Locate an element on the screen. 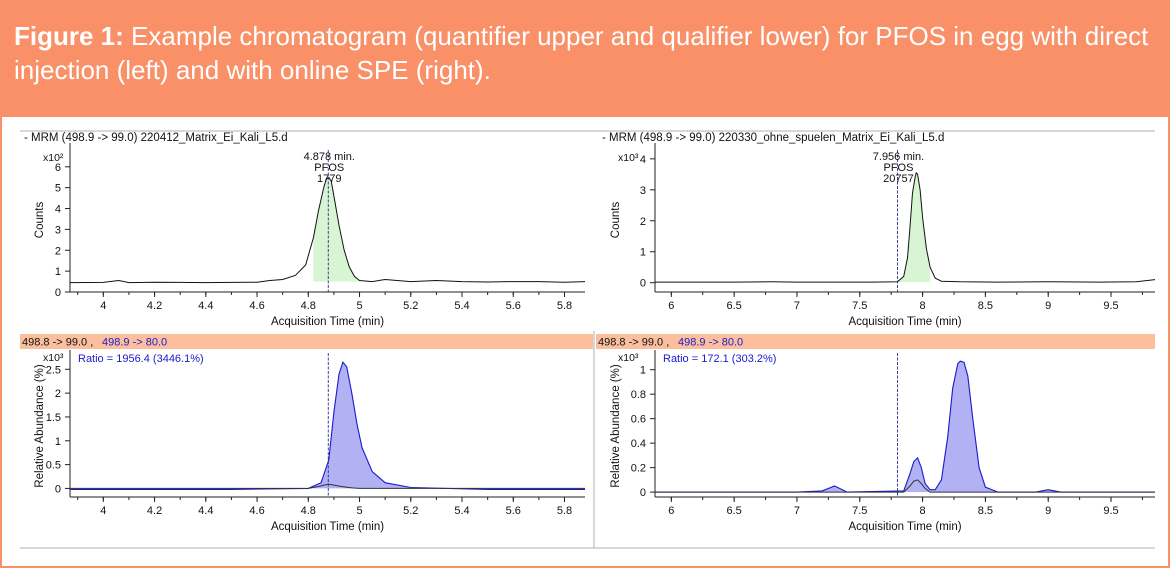  y-tick-label: 2.5 is located at coordinates (53, 370).